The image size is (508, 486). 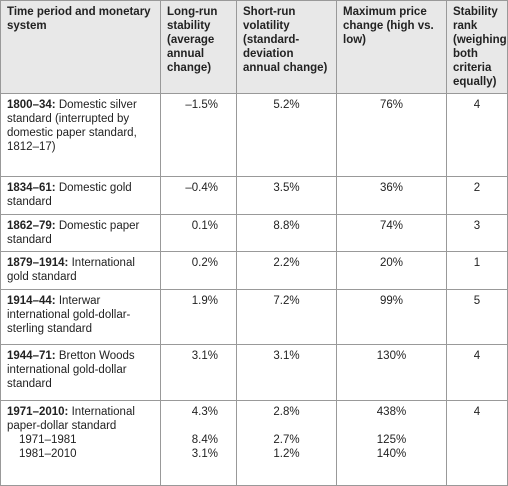 I want to click on value-cell: 99%, so click(x=391, y=317).